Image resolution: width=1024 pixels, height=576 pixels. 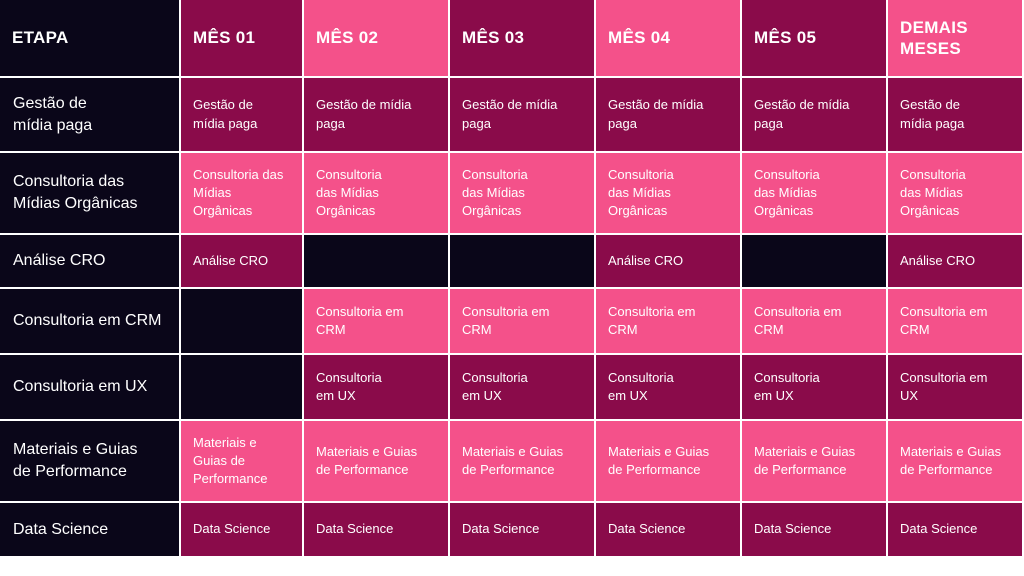 I want to click on row-label: Análise CRO, so click(x=90, y=262).